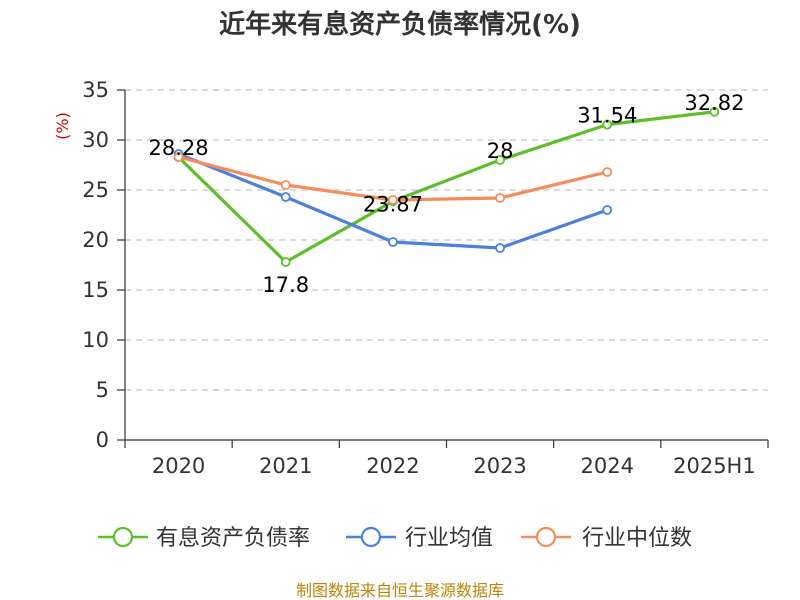 This screenshot has width=800, height=600. I want to click on y-tick-label: 35, so click(95, 90).